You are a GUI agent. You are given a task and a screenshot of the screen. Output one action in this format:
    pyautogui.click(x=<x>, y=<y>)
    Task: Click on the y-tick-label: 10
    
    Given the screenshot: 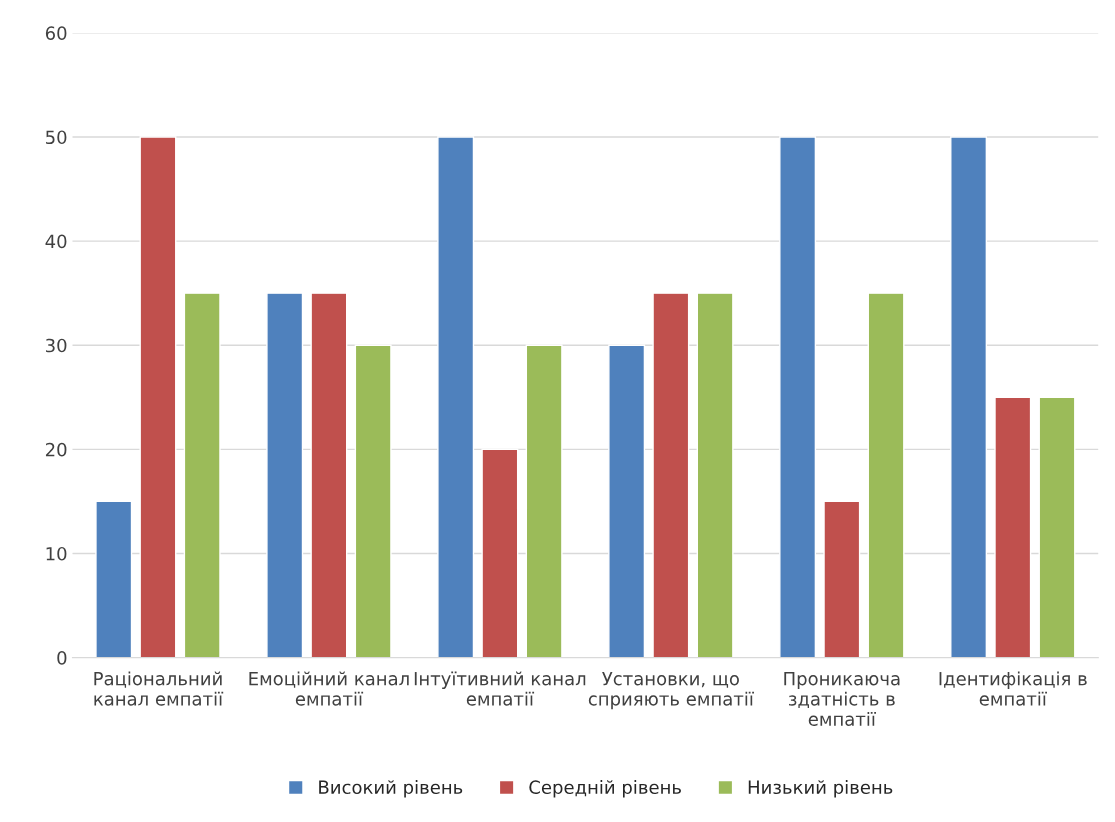 What is the action you would take?
    pyautogui.click(x=56, y=553)
    